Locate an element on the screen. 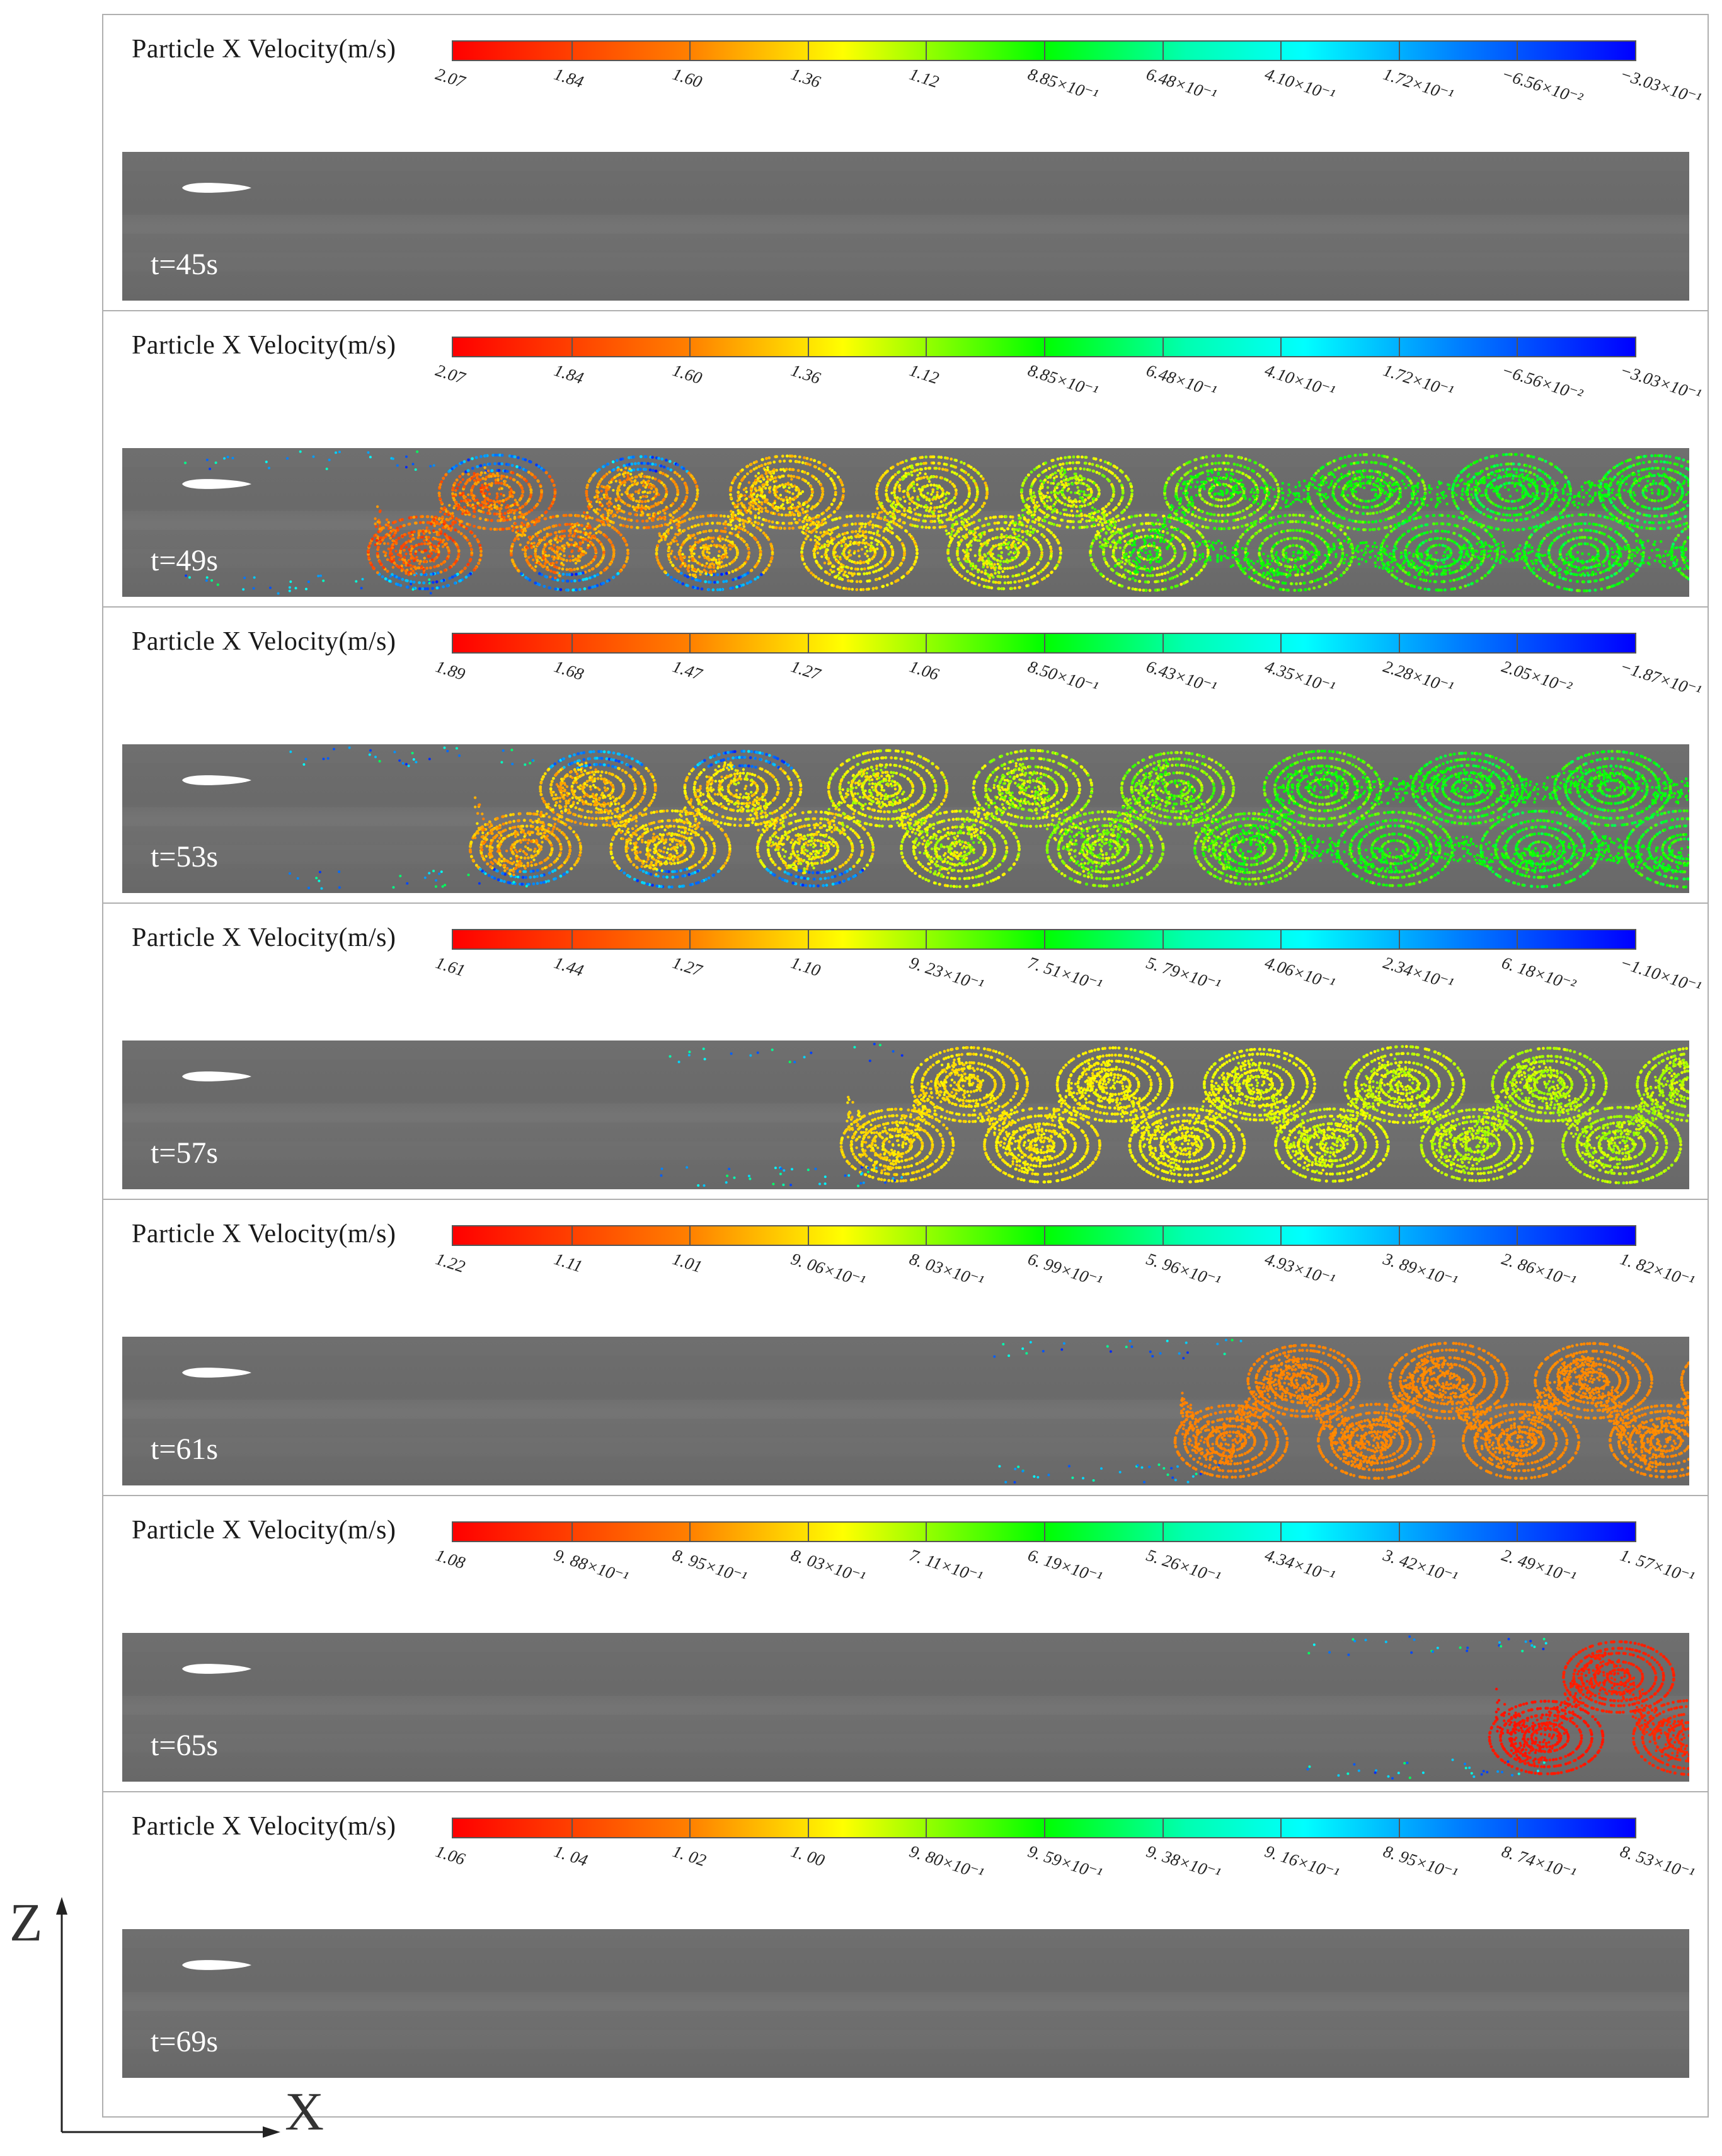 This screenshot has height=2156, width=1722. coordinate-axes: Z X is located at coordinates (176, 2016).